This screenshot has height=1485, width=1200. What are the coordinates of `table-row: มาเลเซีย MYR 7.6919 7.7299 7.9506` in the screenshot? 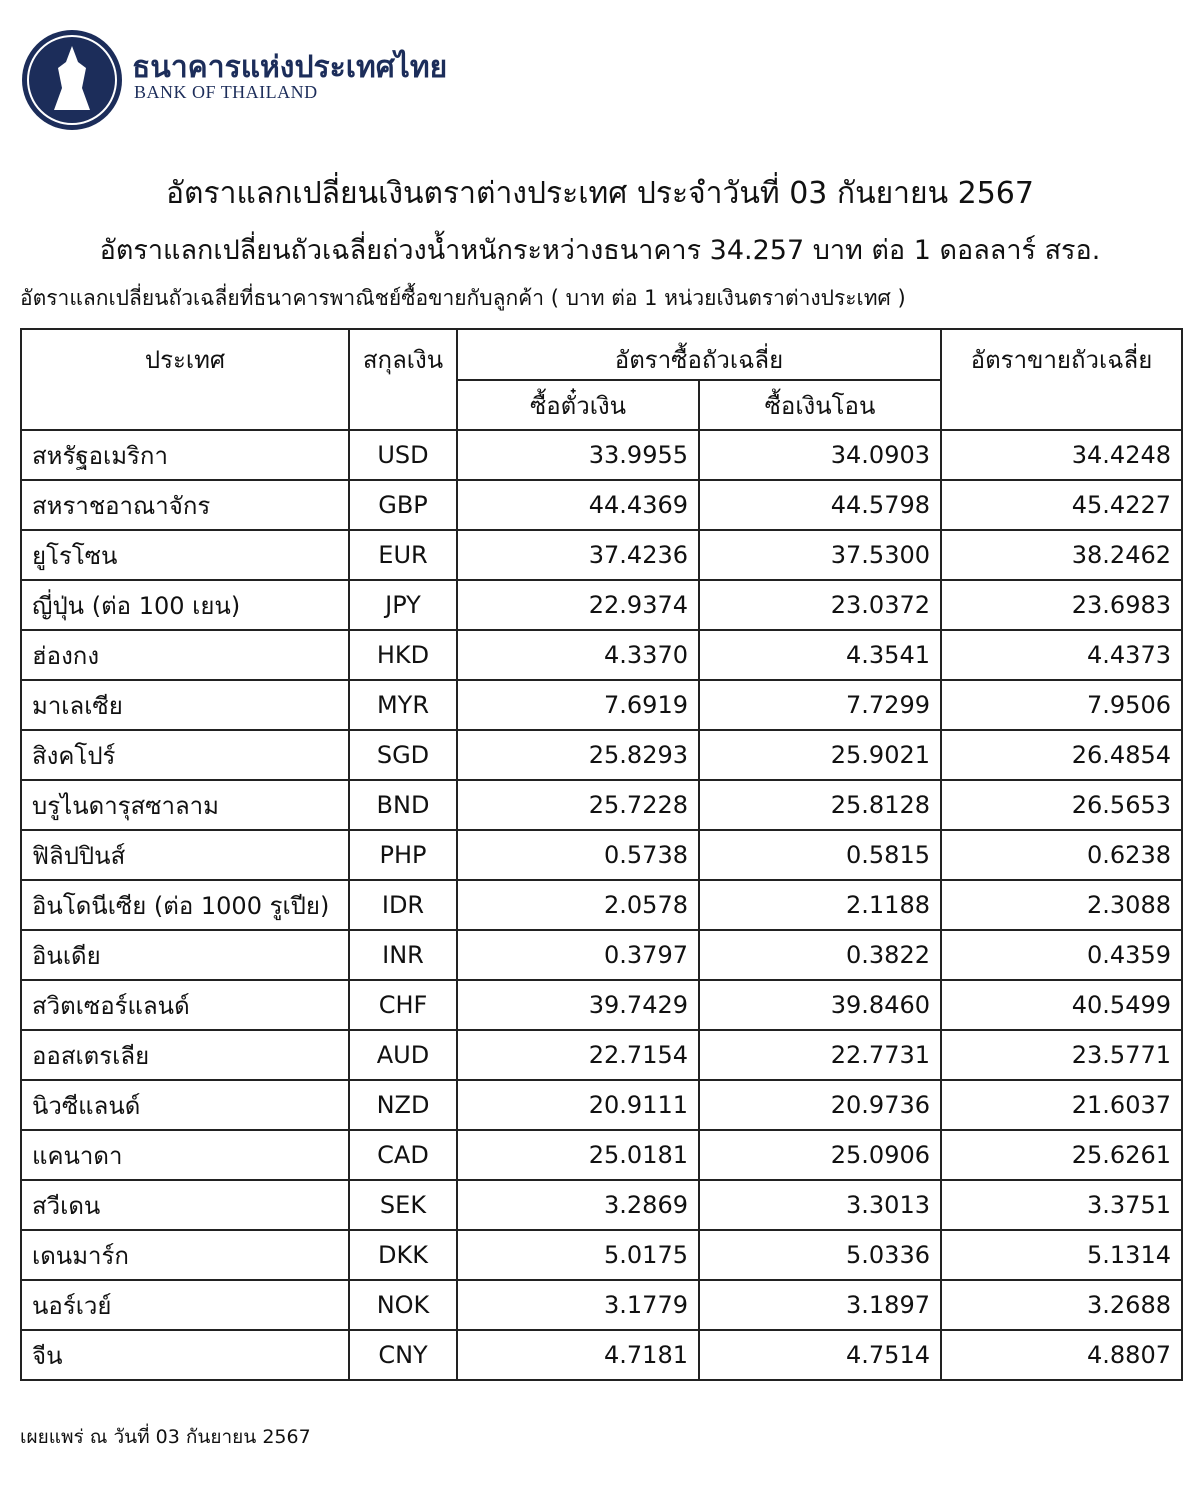 It's located at (601, 705).